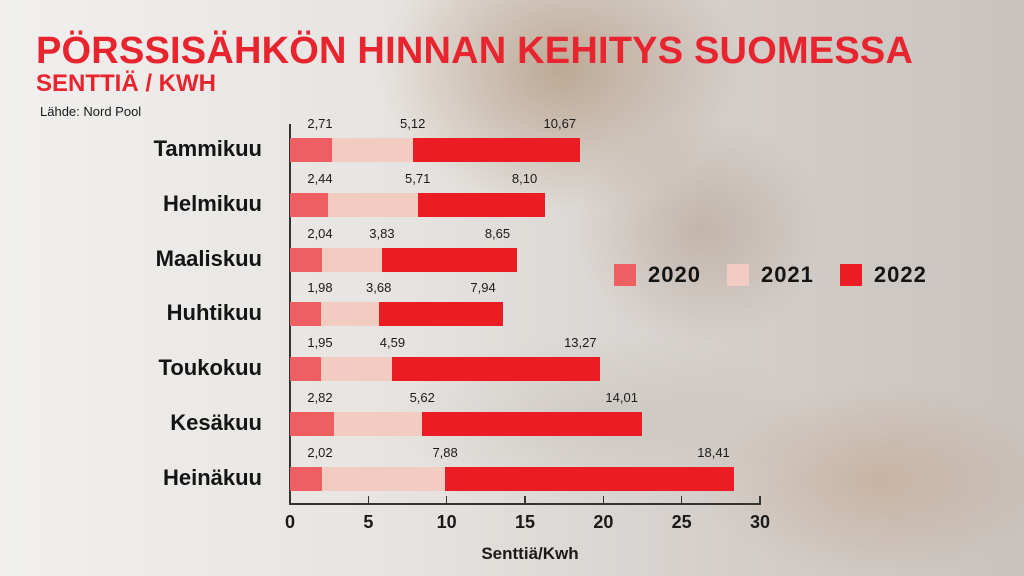 The height and width of the screenshot is (576, 1024). I want to click on data-label-2022: 8,10, so click(524, 178).